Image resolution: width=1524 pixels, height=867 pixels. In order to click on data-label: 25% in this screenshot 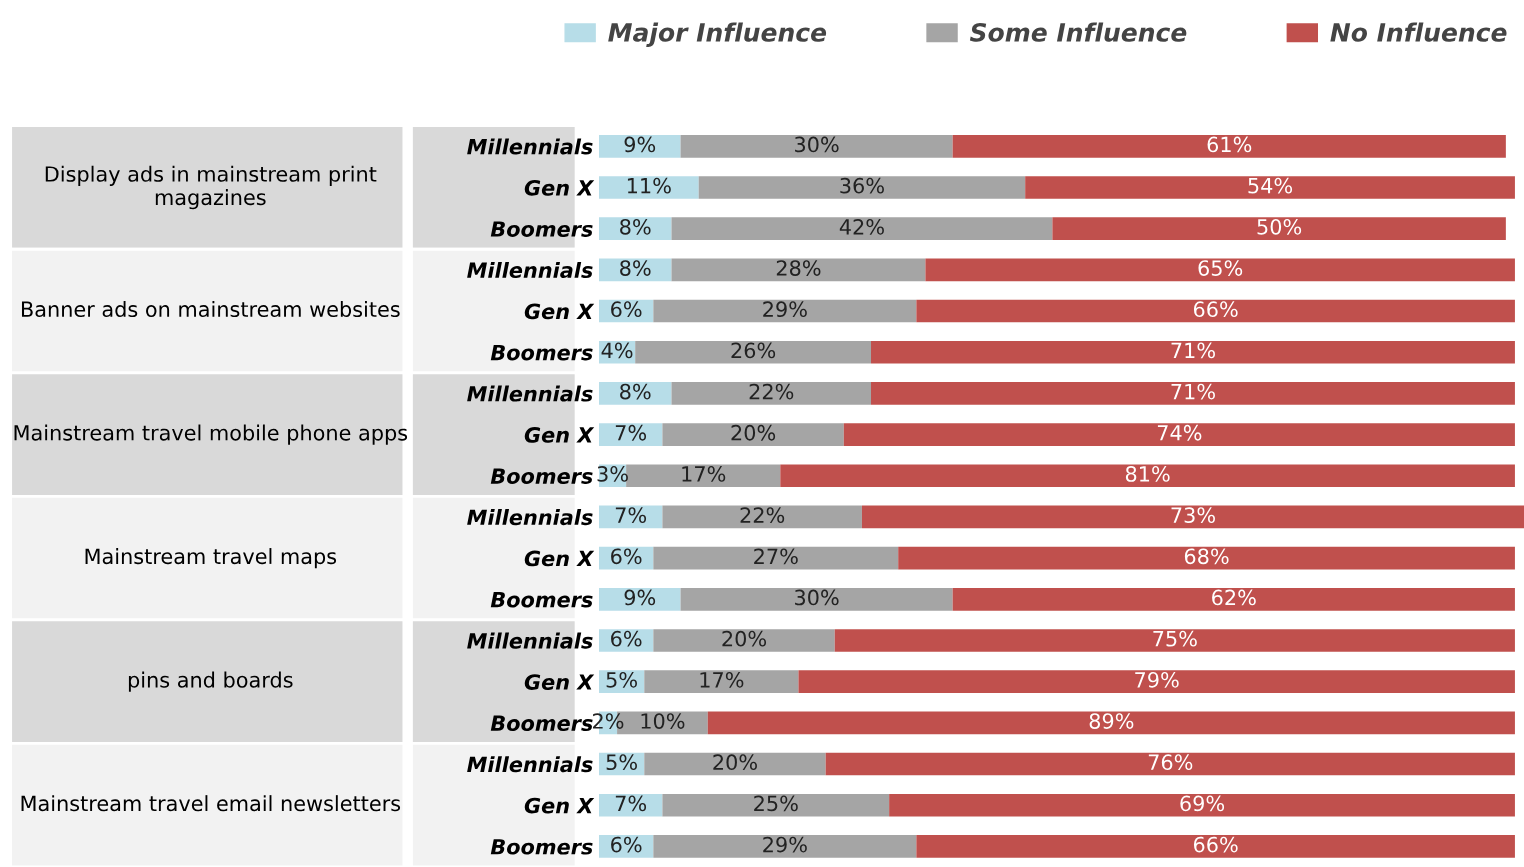, I will do `click(776, 803)`.